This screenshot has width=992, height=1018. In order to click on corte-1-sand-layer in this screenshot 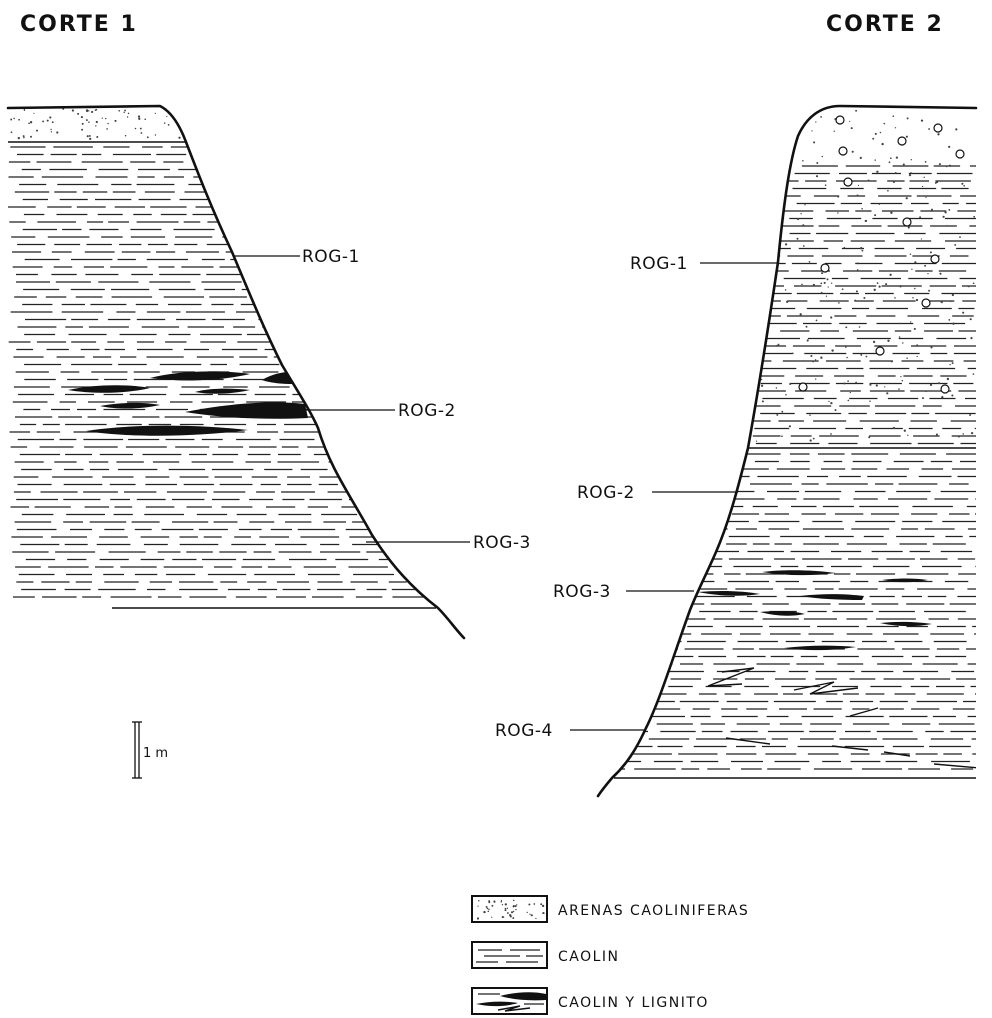, I will do `click(97, 124)`.